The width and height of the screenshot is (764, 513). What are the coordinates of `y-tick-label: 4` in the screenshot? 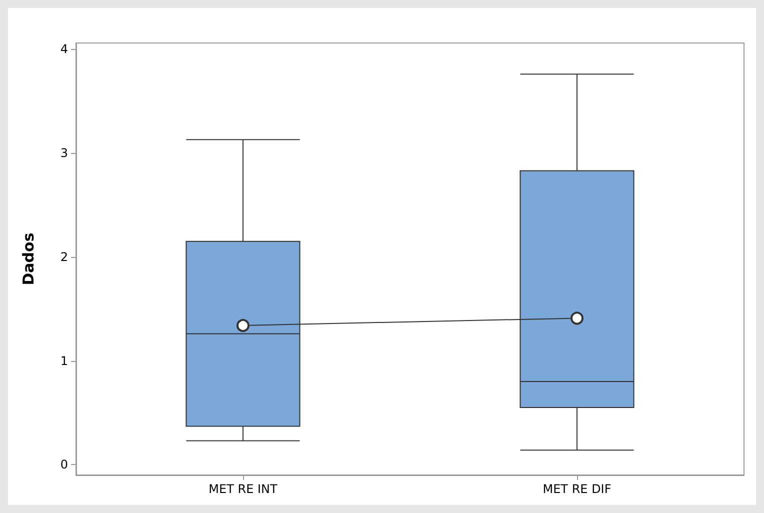 It's located at (64, 49).